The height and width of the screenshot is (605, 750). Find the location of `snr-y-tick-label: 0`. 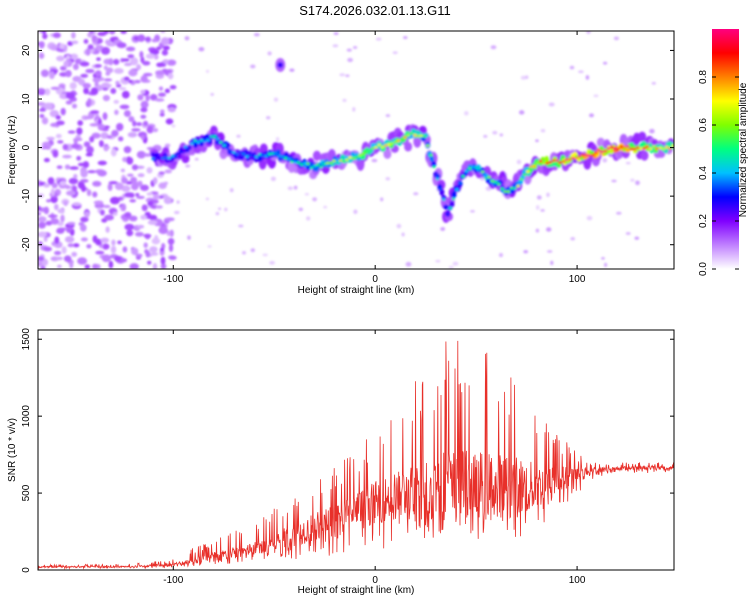

snr-y-tick-label: 0 is located at coordinates (26, 570).